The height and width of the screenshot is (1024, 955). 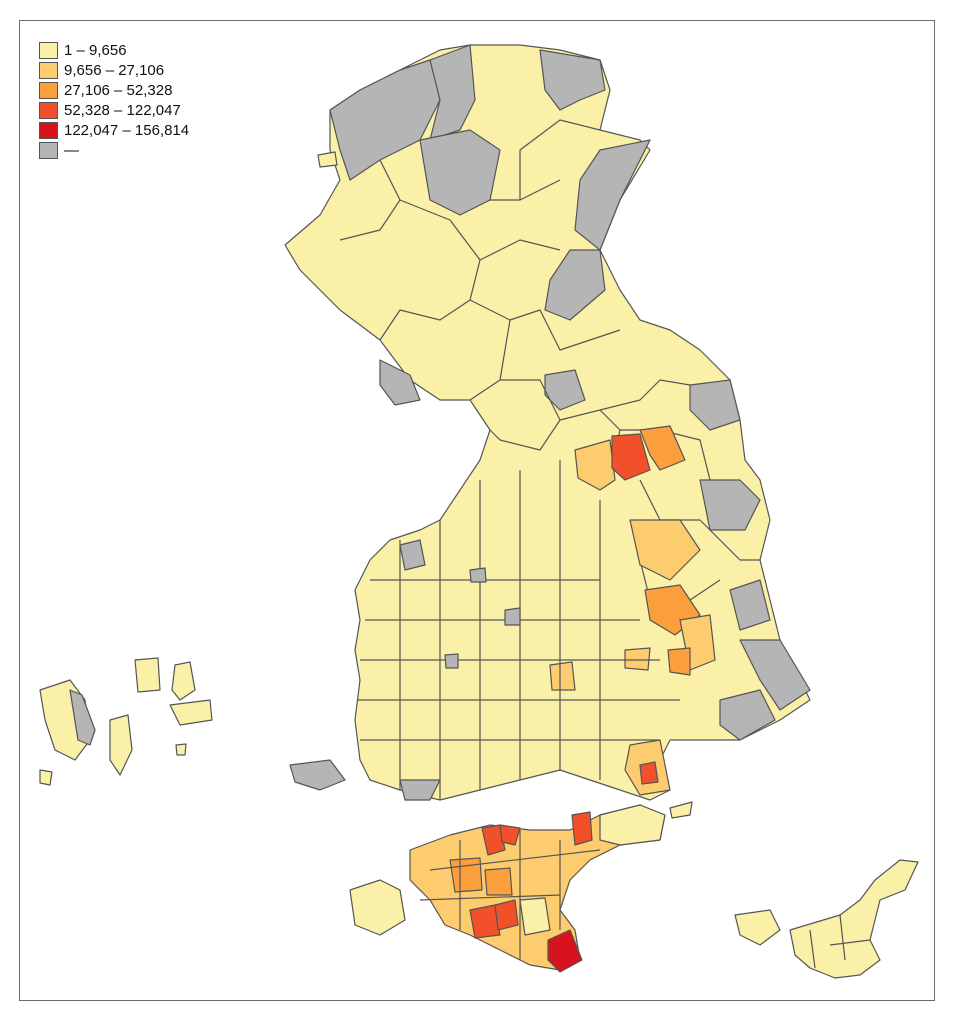 I want to click on legend-label: 122,047 – 156,814, so click(x=127, y=130).